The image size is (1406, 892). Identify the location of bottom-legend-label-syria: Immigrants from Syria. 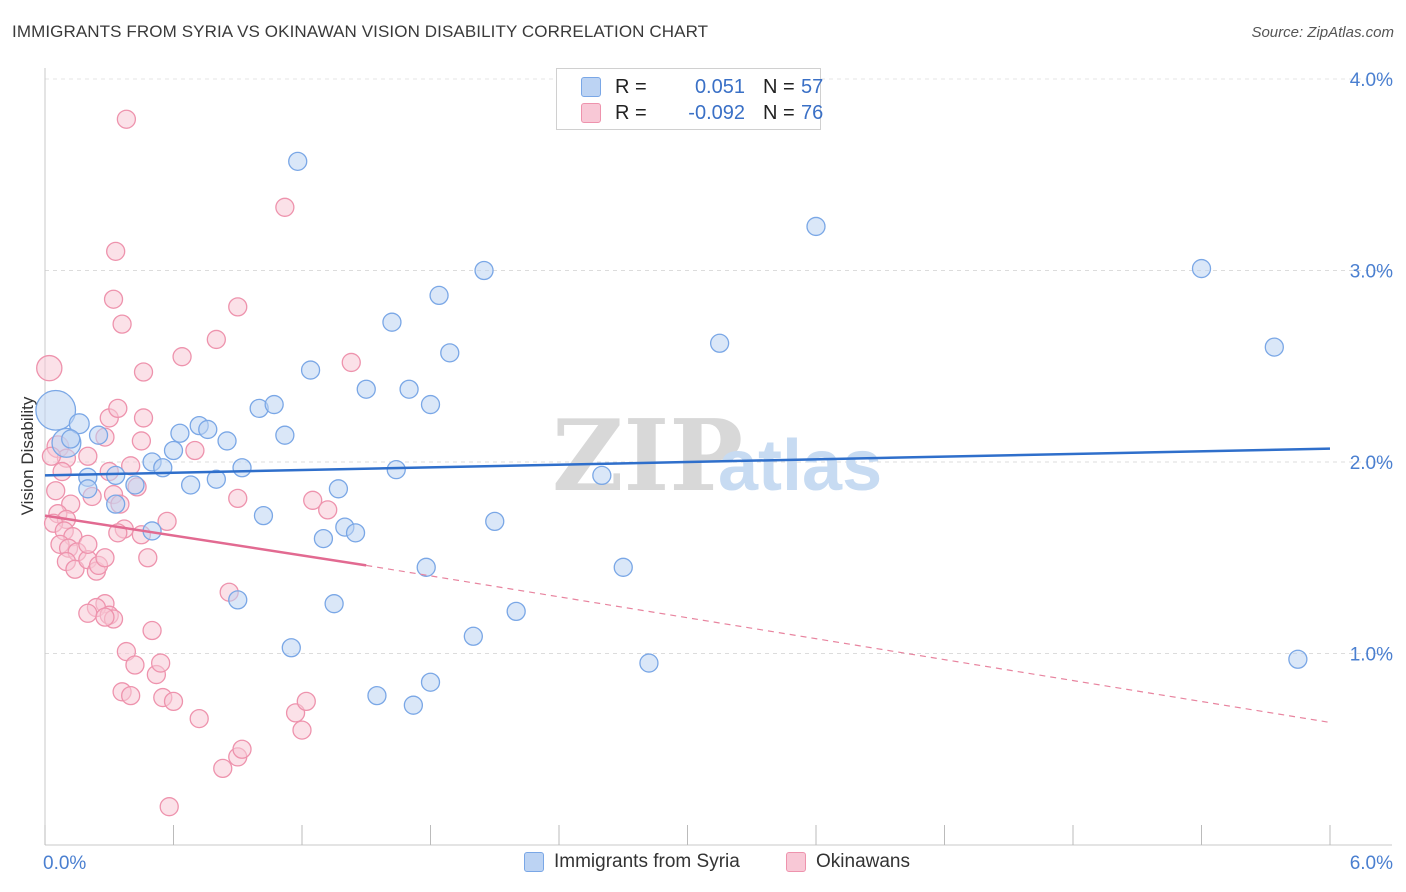
(647, 861).